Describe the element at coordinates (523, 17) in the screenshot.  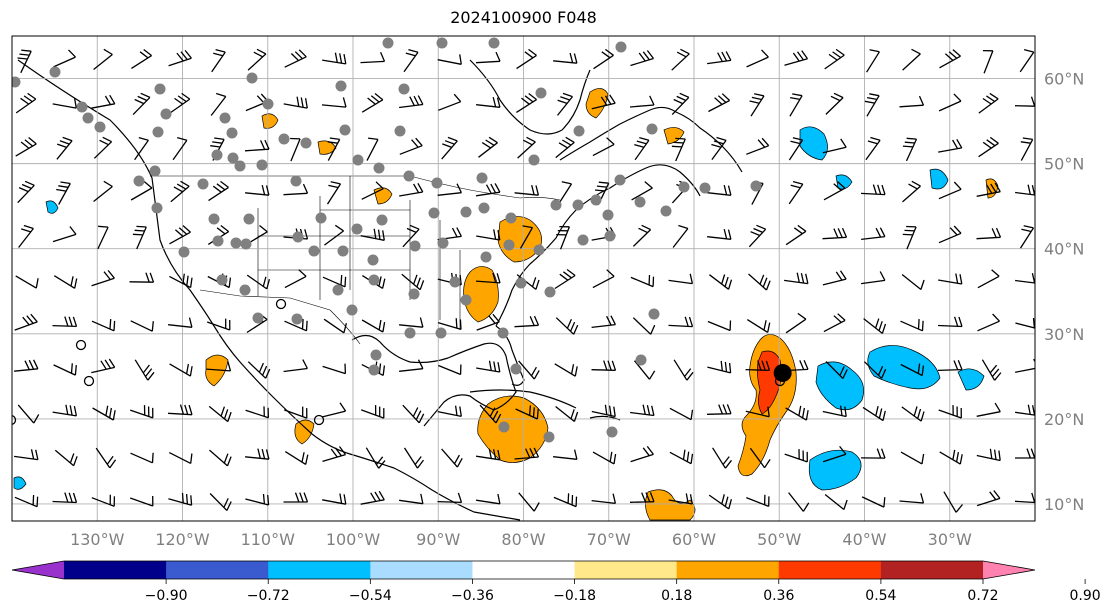
I see `map-title: 2024100900 F048` at that location.